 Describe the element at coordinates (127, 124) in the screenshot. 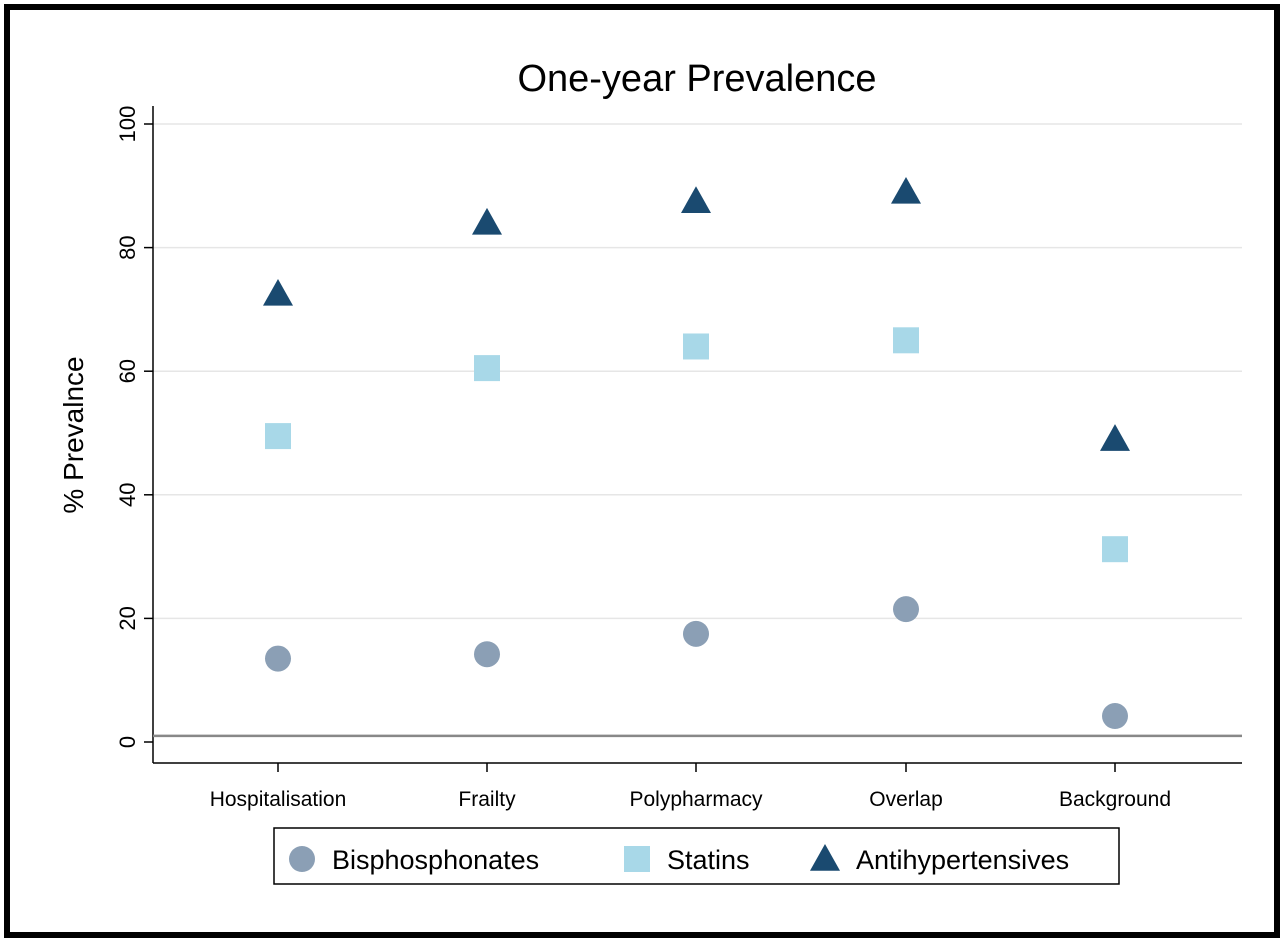

I see `y-tick-label: 100` at that location.